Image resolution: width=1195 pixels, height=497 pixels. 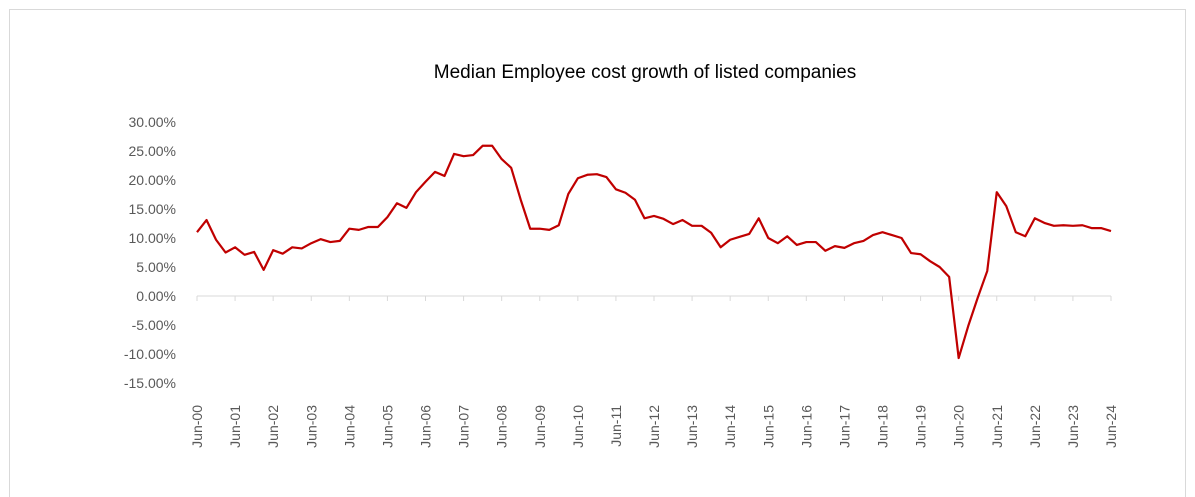 What do you see at coordinates (1073, 426) in the screenshot?
I see `x-tick-label: Jun-23` at bounding box center [1073, 426].